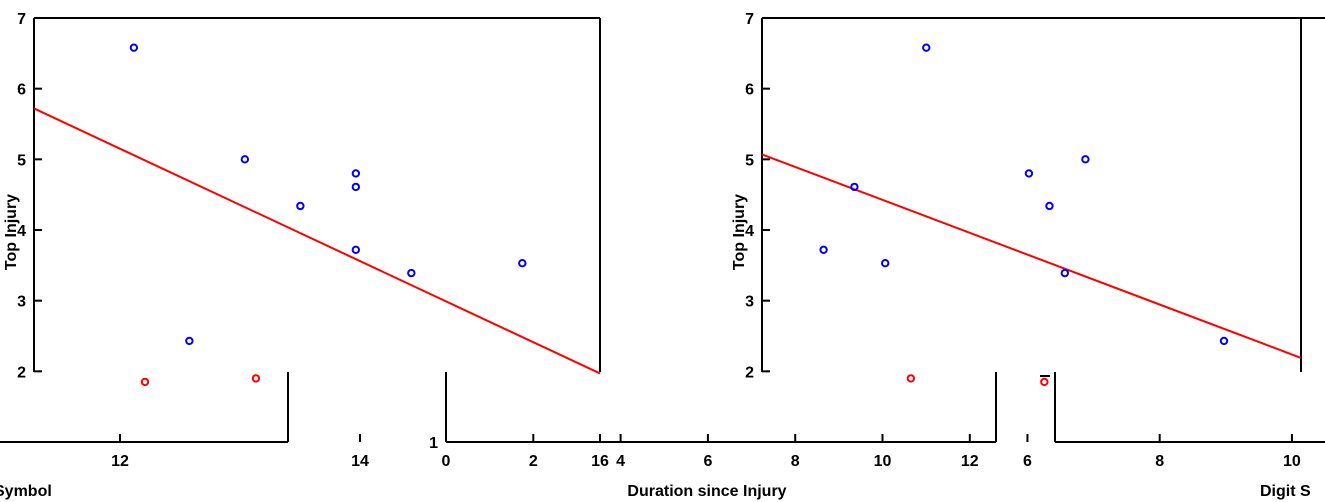 This screenshot has height=502, width=1325. What do you see at coordinates (600, 461) in the screenshot?
I see `x-tick-label: 16` at bounding box center [600, 461].